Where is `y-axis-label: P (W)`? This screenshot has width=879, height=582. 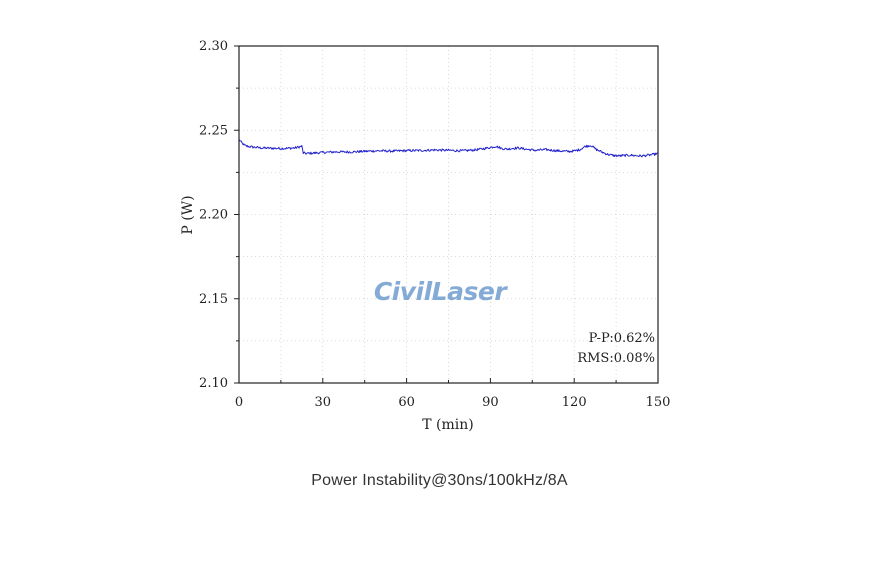
y-axis-label: P (W) is located at coordinates (188, 214).